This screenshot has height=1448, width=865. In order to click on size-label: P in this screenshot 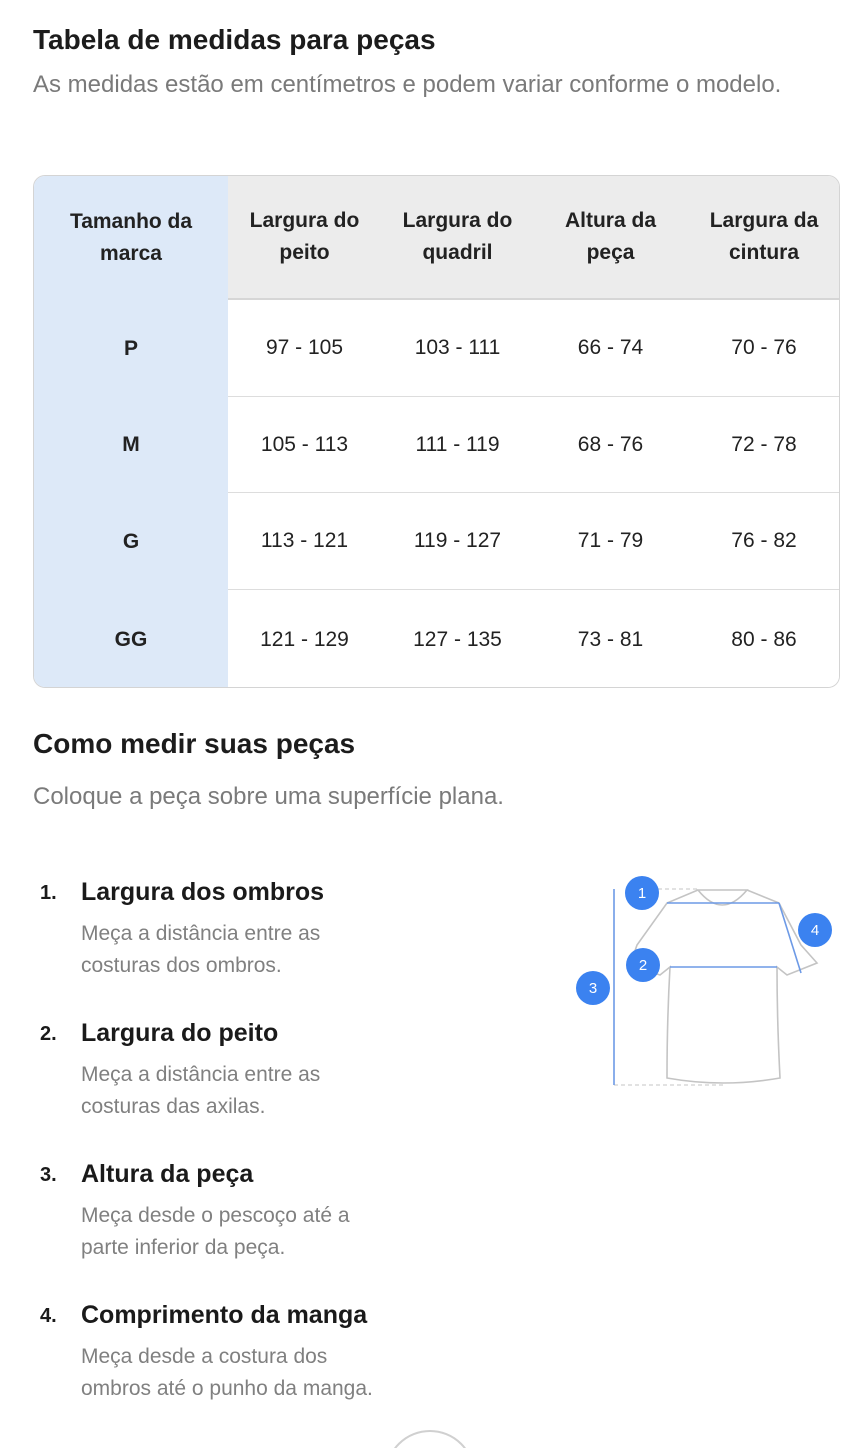, I will do `click(131, 348)`.